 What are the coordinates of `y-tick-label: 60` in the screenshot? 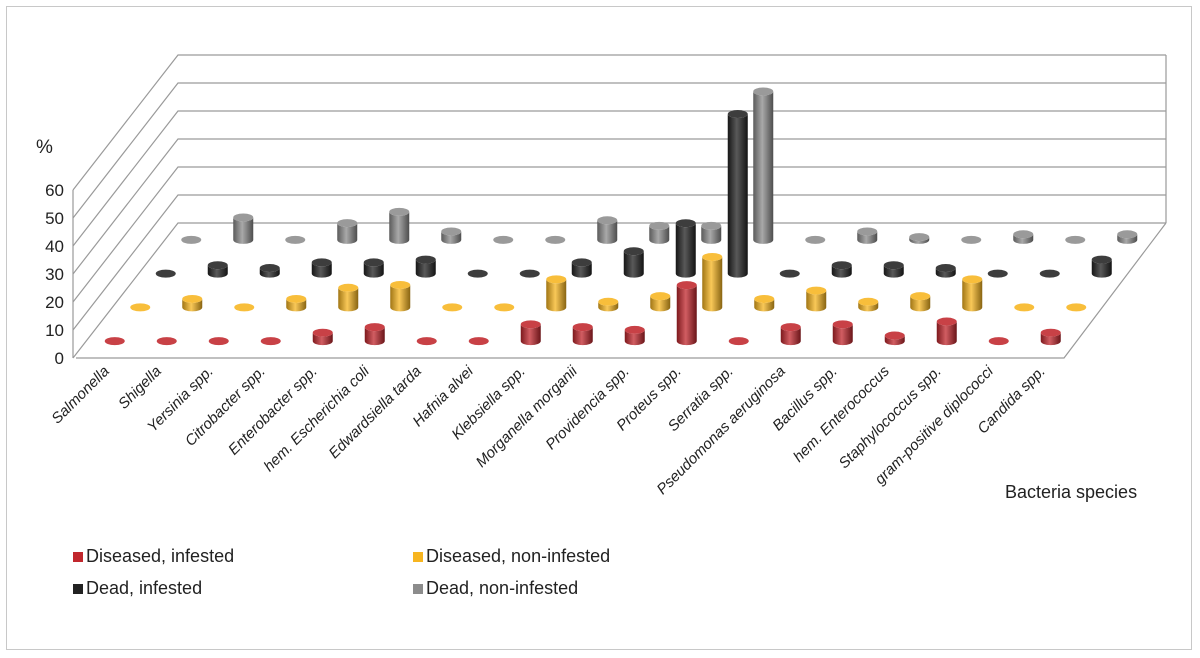 It's located at (54, 190).